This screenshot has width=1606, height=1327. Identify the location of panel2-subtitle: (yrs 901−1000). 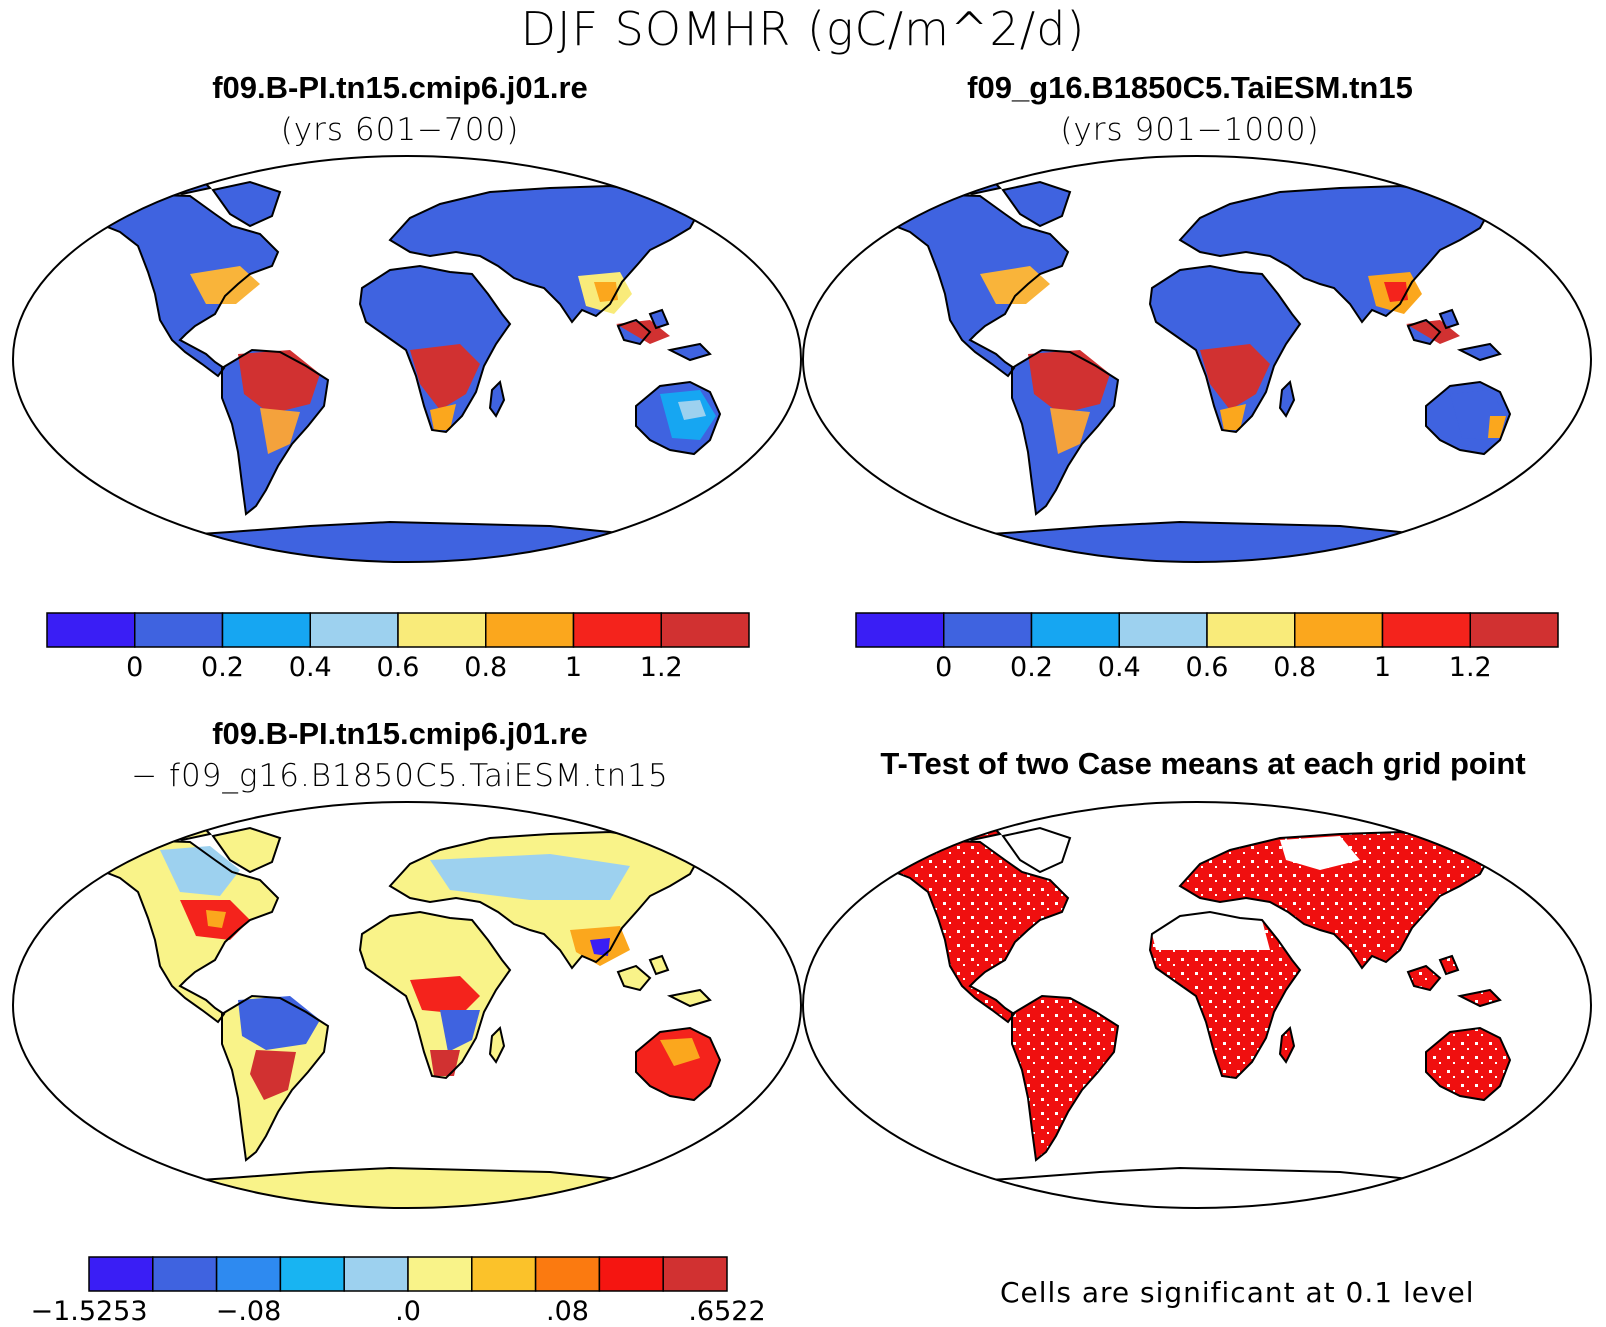
(1190, 130).